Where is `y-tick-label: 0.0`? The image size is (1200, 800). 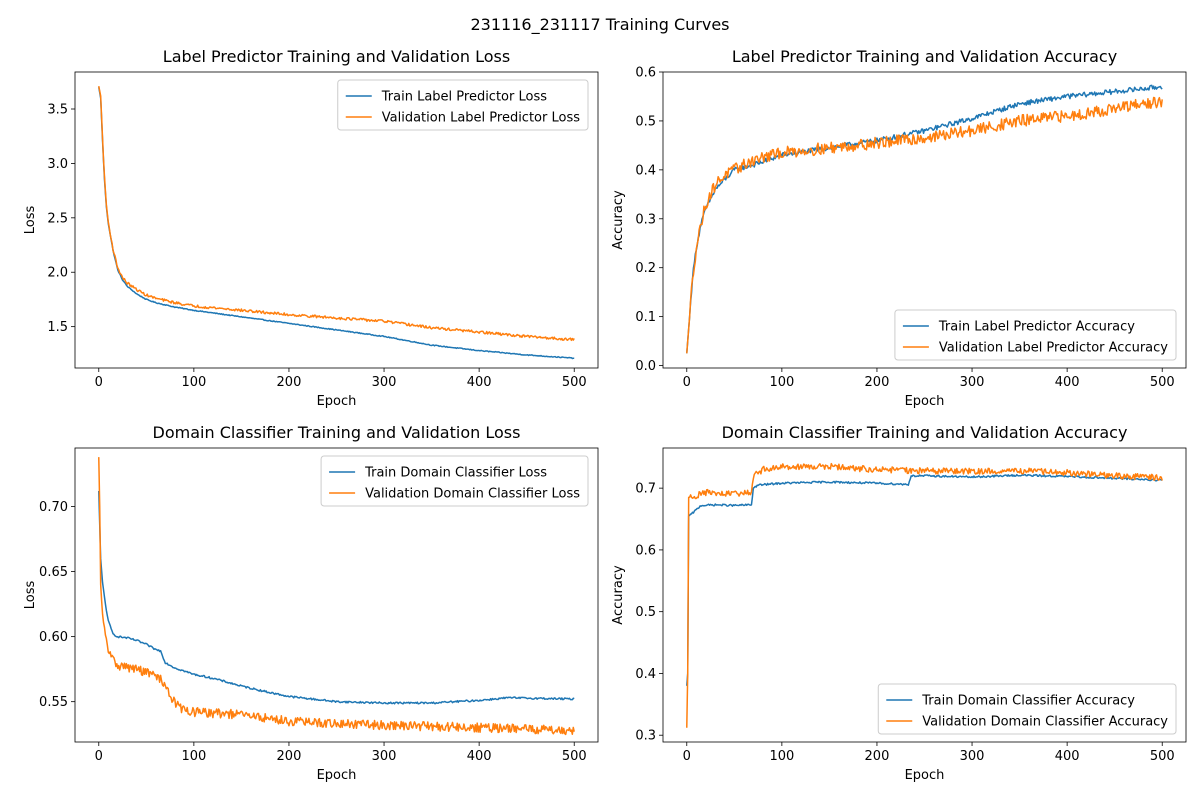 y-tick-label: 0.0 is located at coordinates (645, 366).